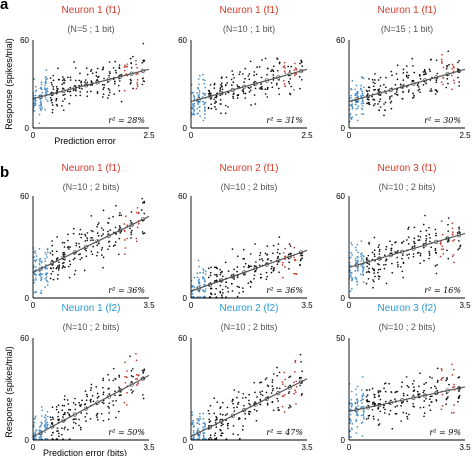  Describe the element at coordinates (249, 408) in the screenshot. I see `fit-line` at that location.